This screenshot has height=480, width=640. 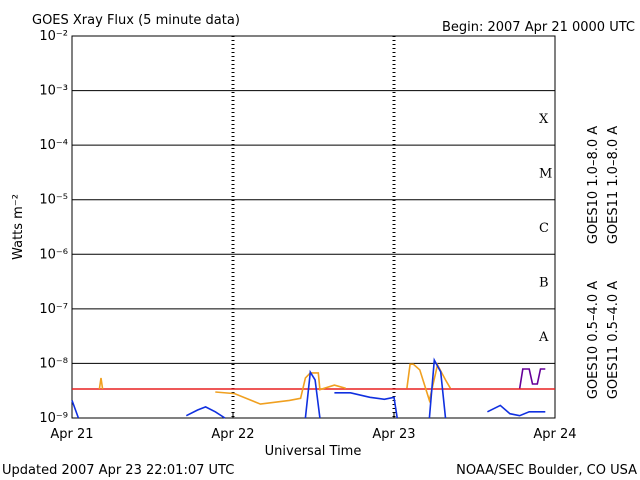 I want to click on x-axis-label: Universal Time, so click(x=313, y=451).